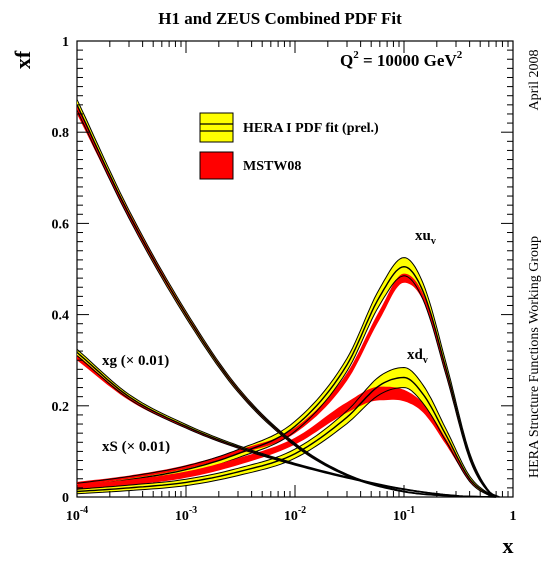  What do you see at coordinates (280, 18) in the screenshot?
I see `chart-title: H1 and ZEUS Combined PDF Fit` at bounding box center [280, 18].